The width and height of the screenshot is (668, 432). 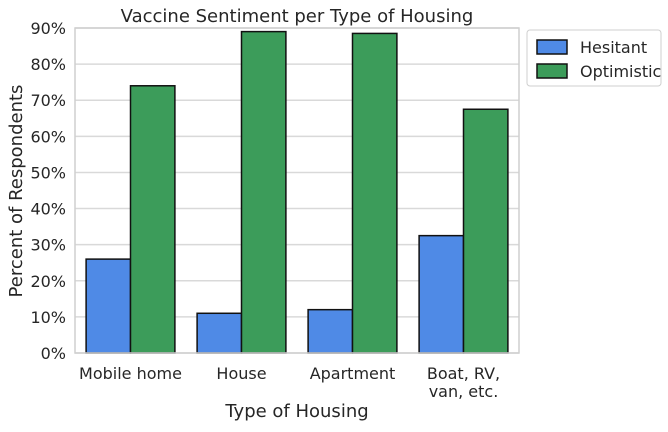 I want to click on y-tick-label: 0%, so click(x=53, y=353).